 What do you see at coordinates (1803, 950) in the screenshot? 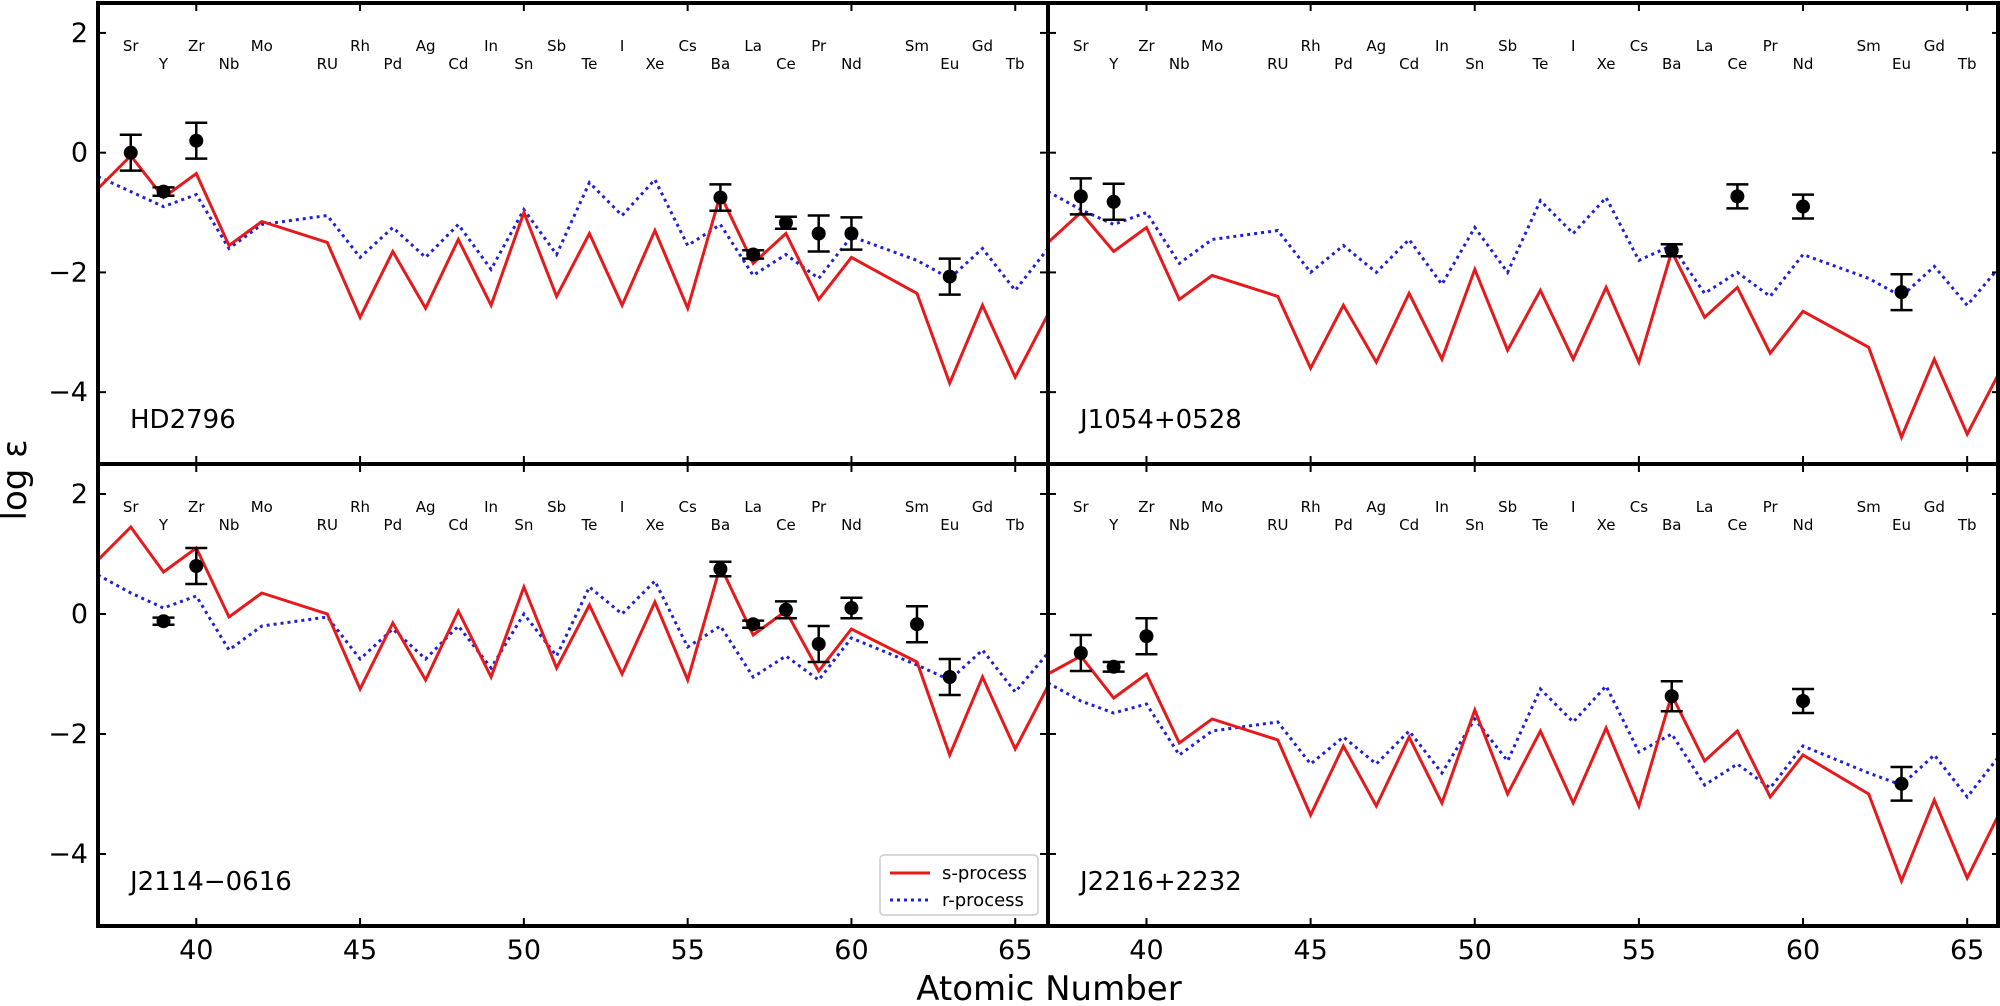
I see `x-tick-label: 60` at bounding box center [1803, 950].